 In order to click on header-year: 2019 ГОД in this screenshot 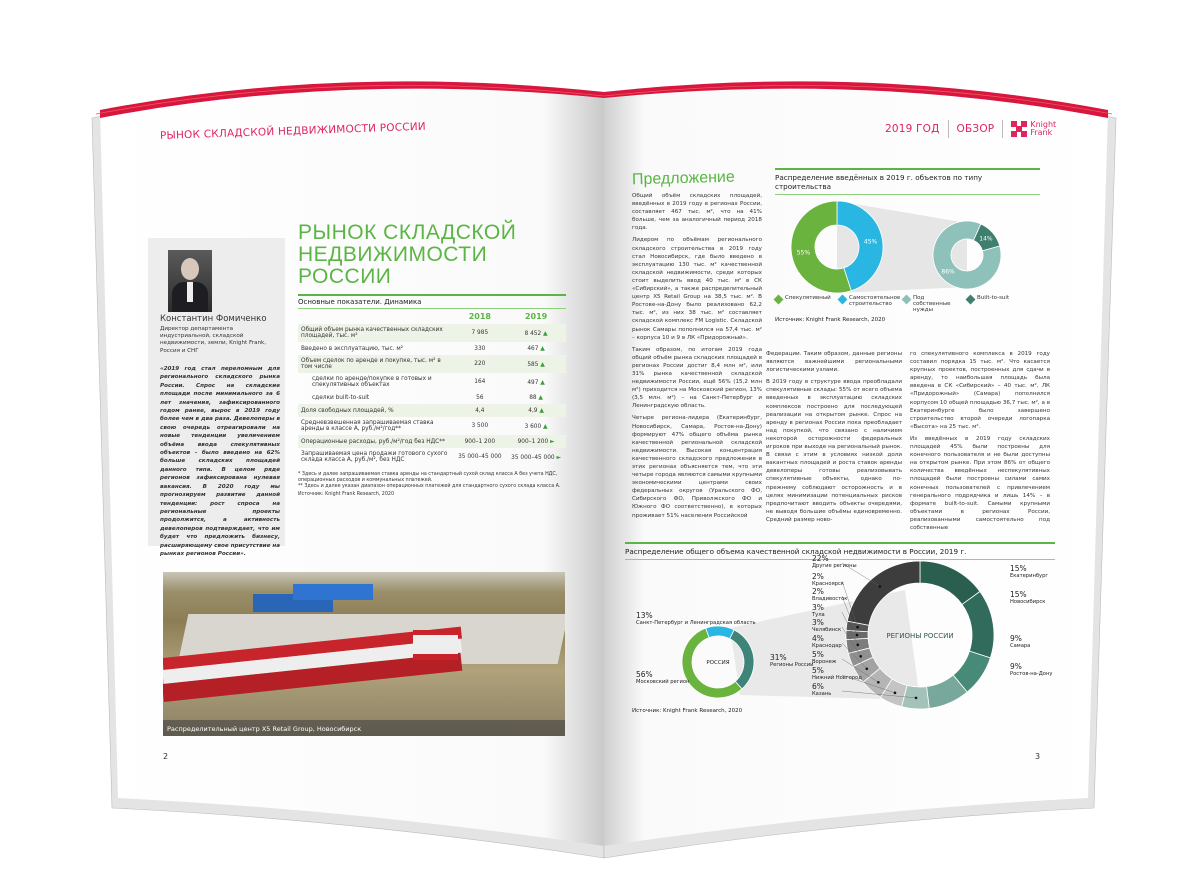, I will do `click(912, 129)`.